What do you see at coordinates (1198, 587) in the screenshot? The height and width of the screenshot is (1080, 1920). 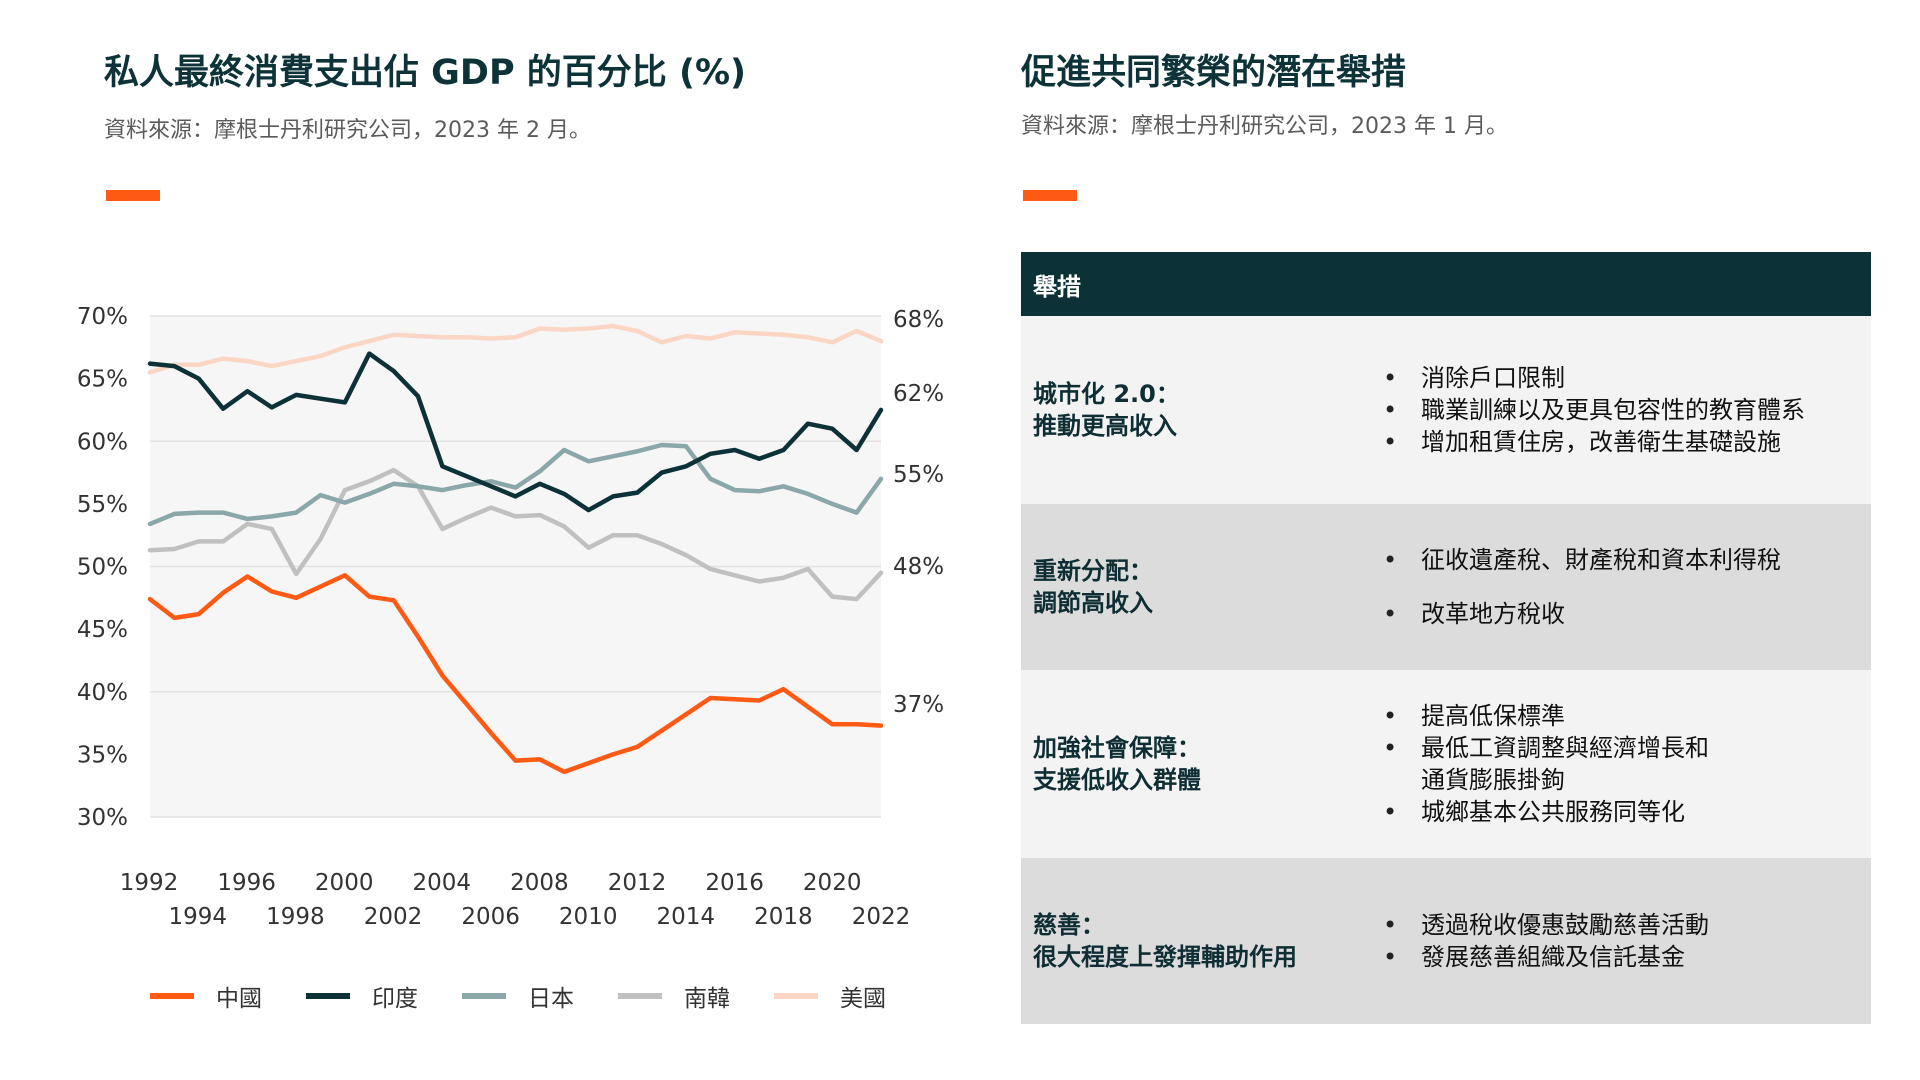 I see `row-label: 重新分配： 調節高收入` at bounding box center [1198, 587].